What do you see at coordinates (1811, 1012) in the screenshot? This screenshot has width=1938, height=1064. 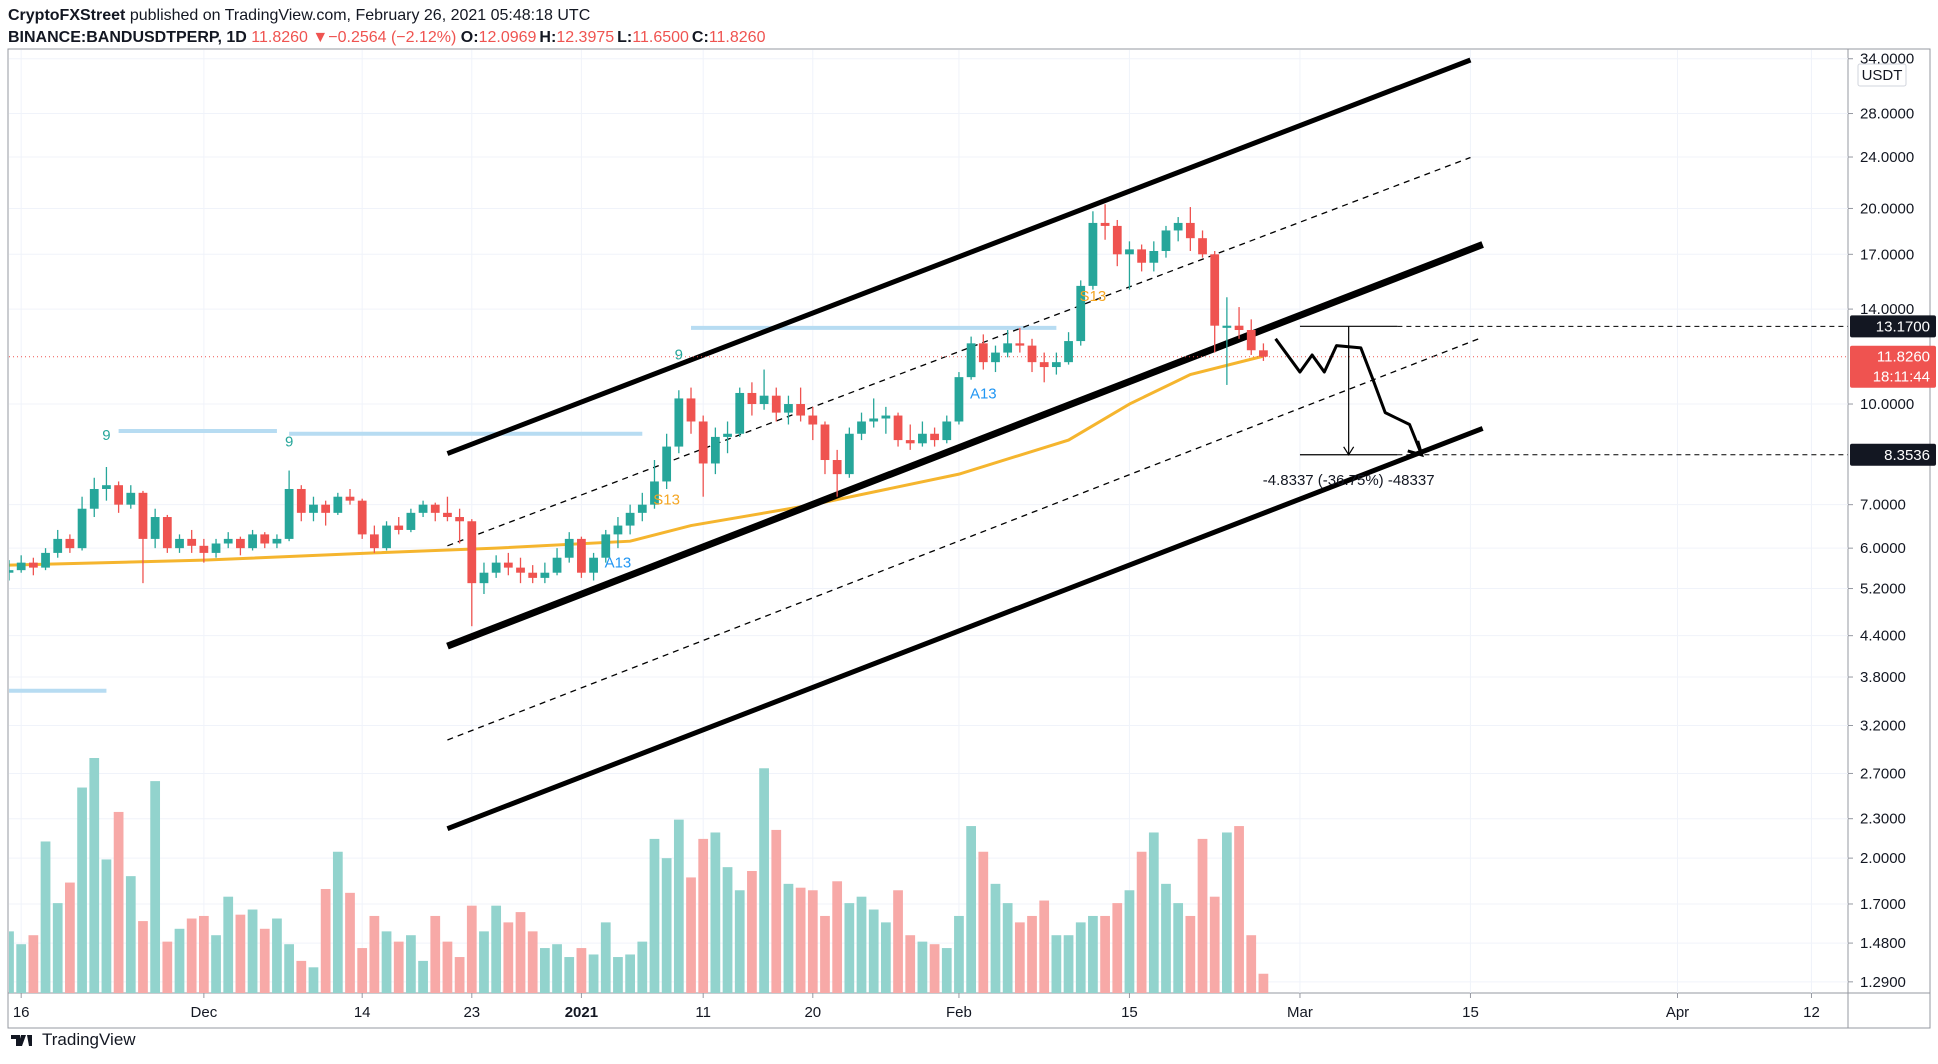 I see `x-tick-label: 12` at bounding box center [1811, 1012].